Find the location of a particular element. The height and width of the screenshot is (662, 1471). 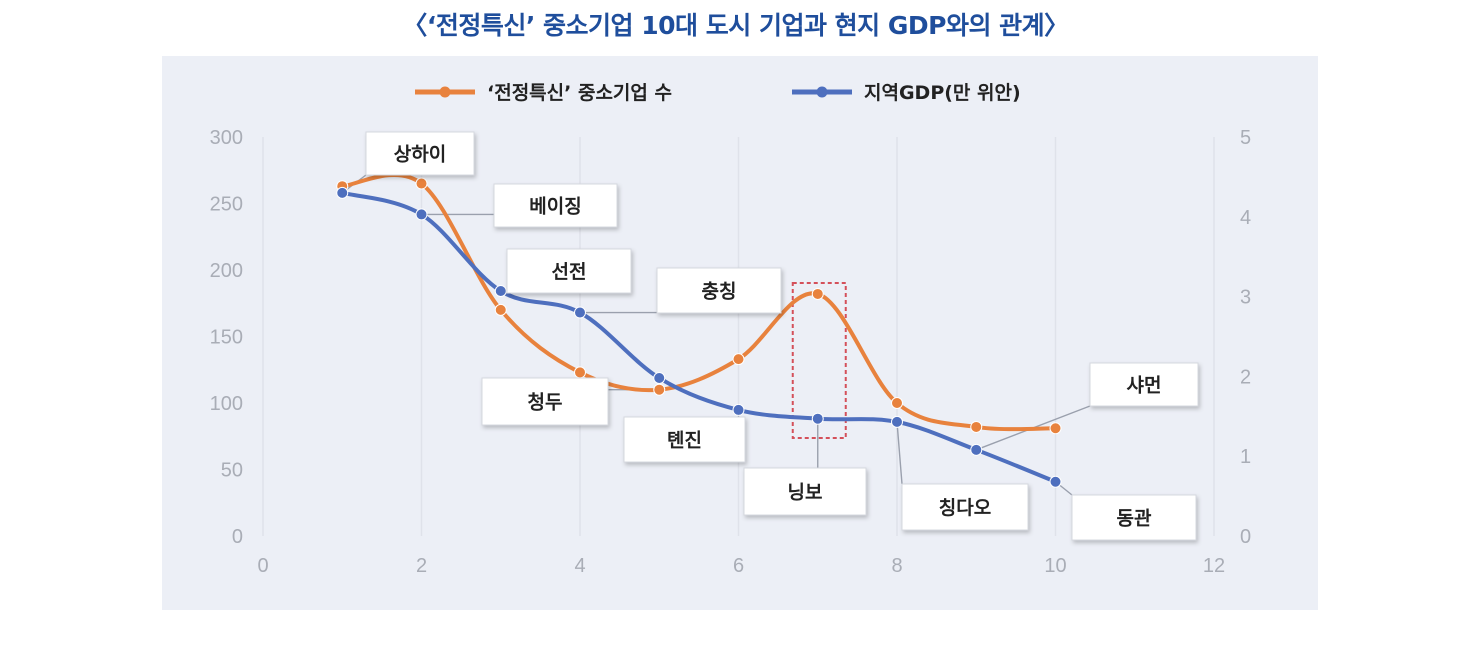

x-tick-10: 10 is located at coordinates (1055, 566).